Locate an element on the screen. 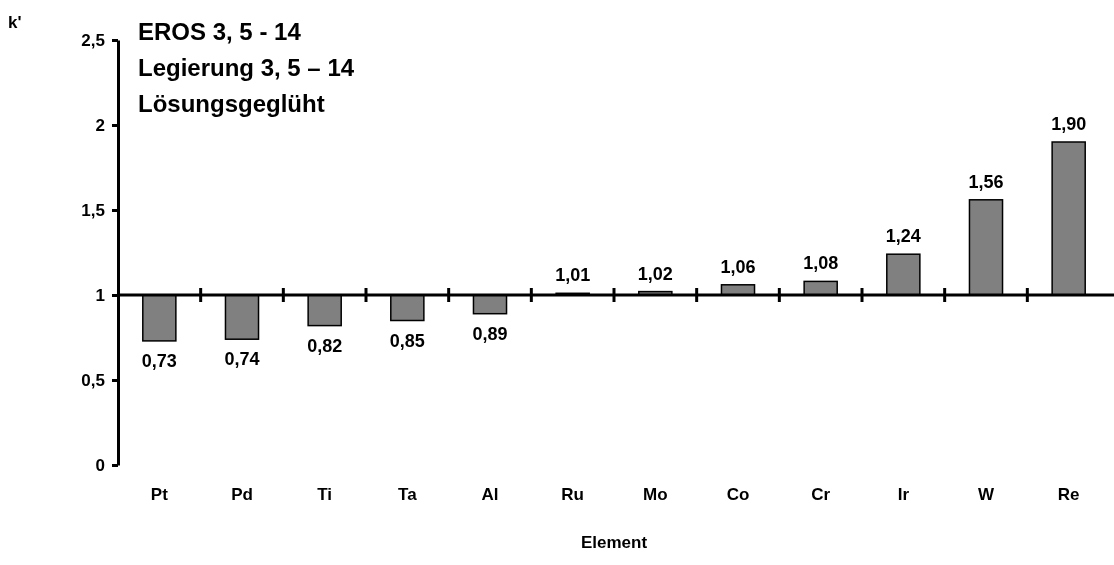 The height and width of the screenshot is (565, 1114). x-tick-label: Pt is located at coordinates (159, 494).